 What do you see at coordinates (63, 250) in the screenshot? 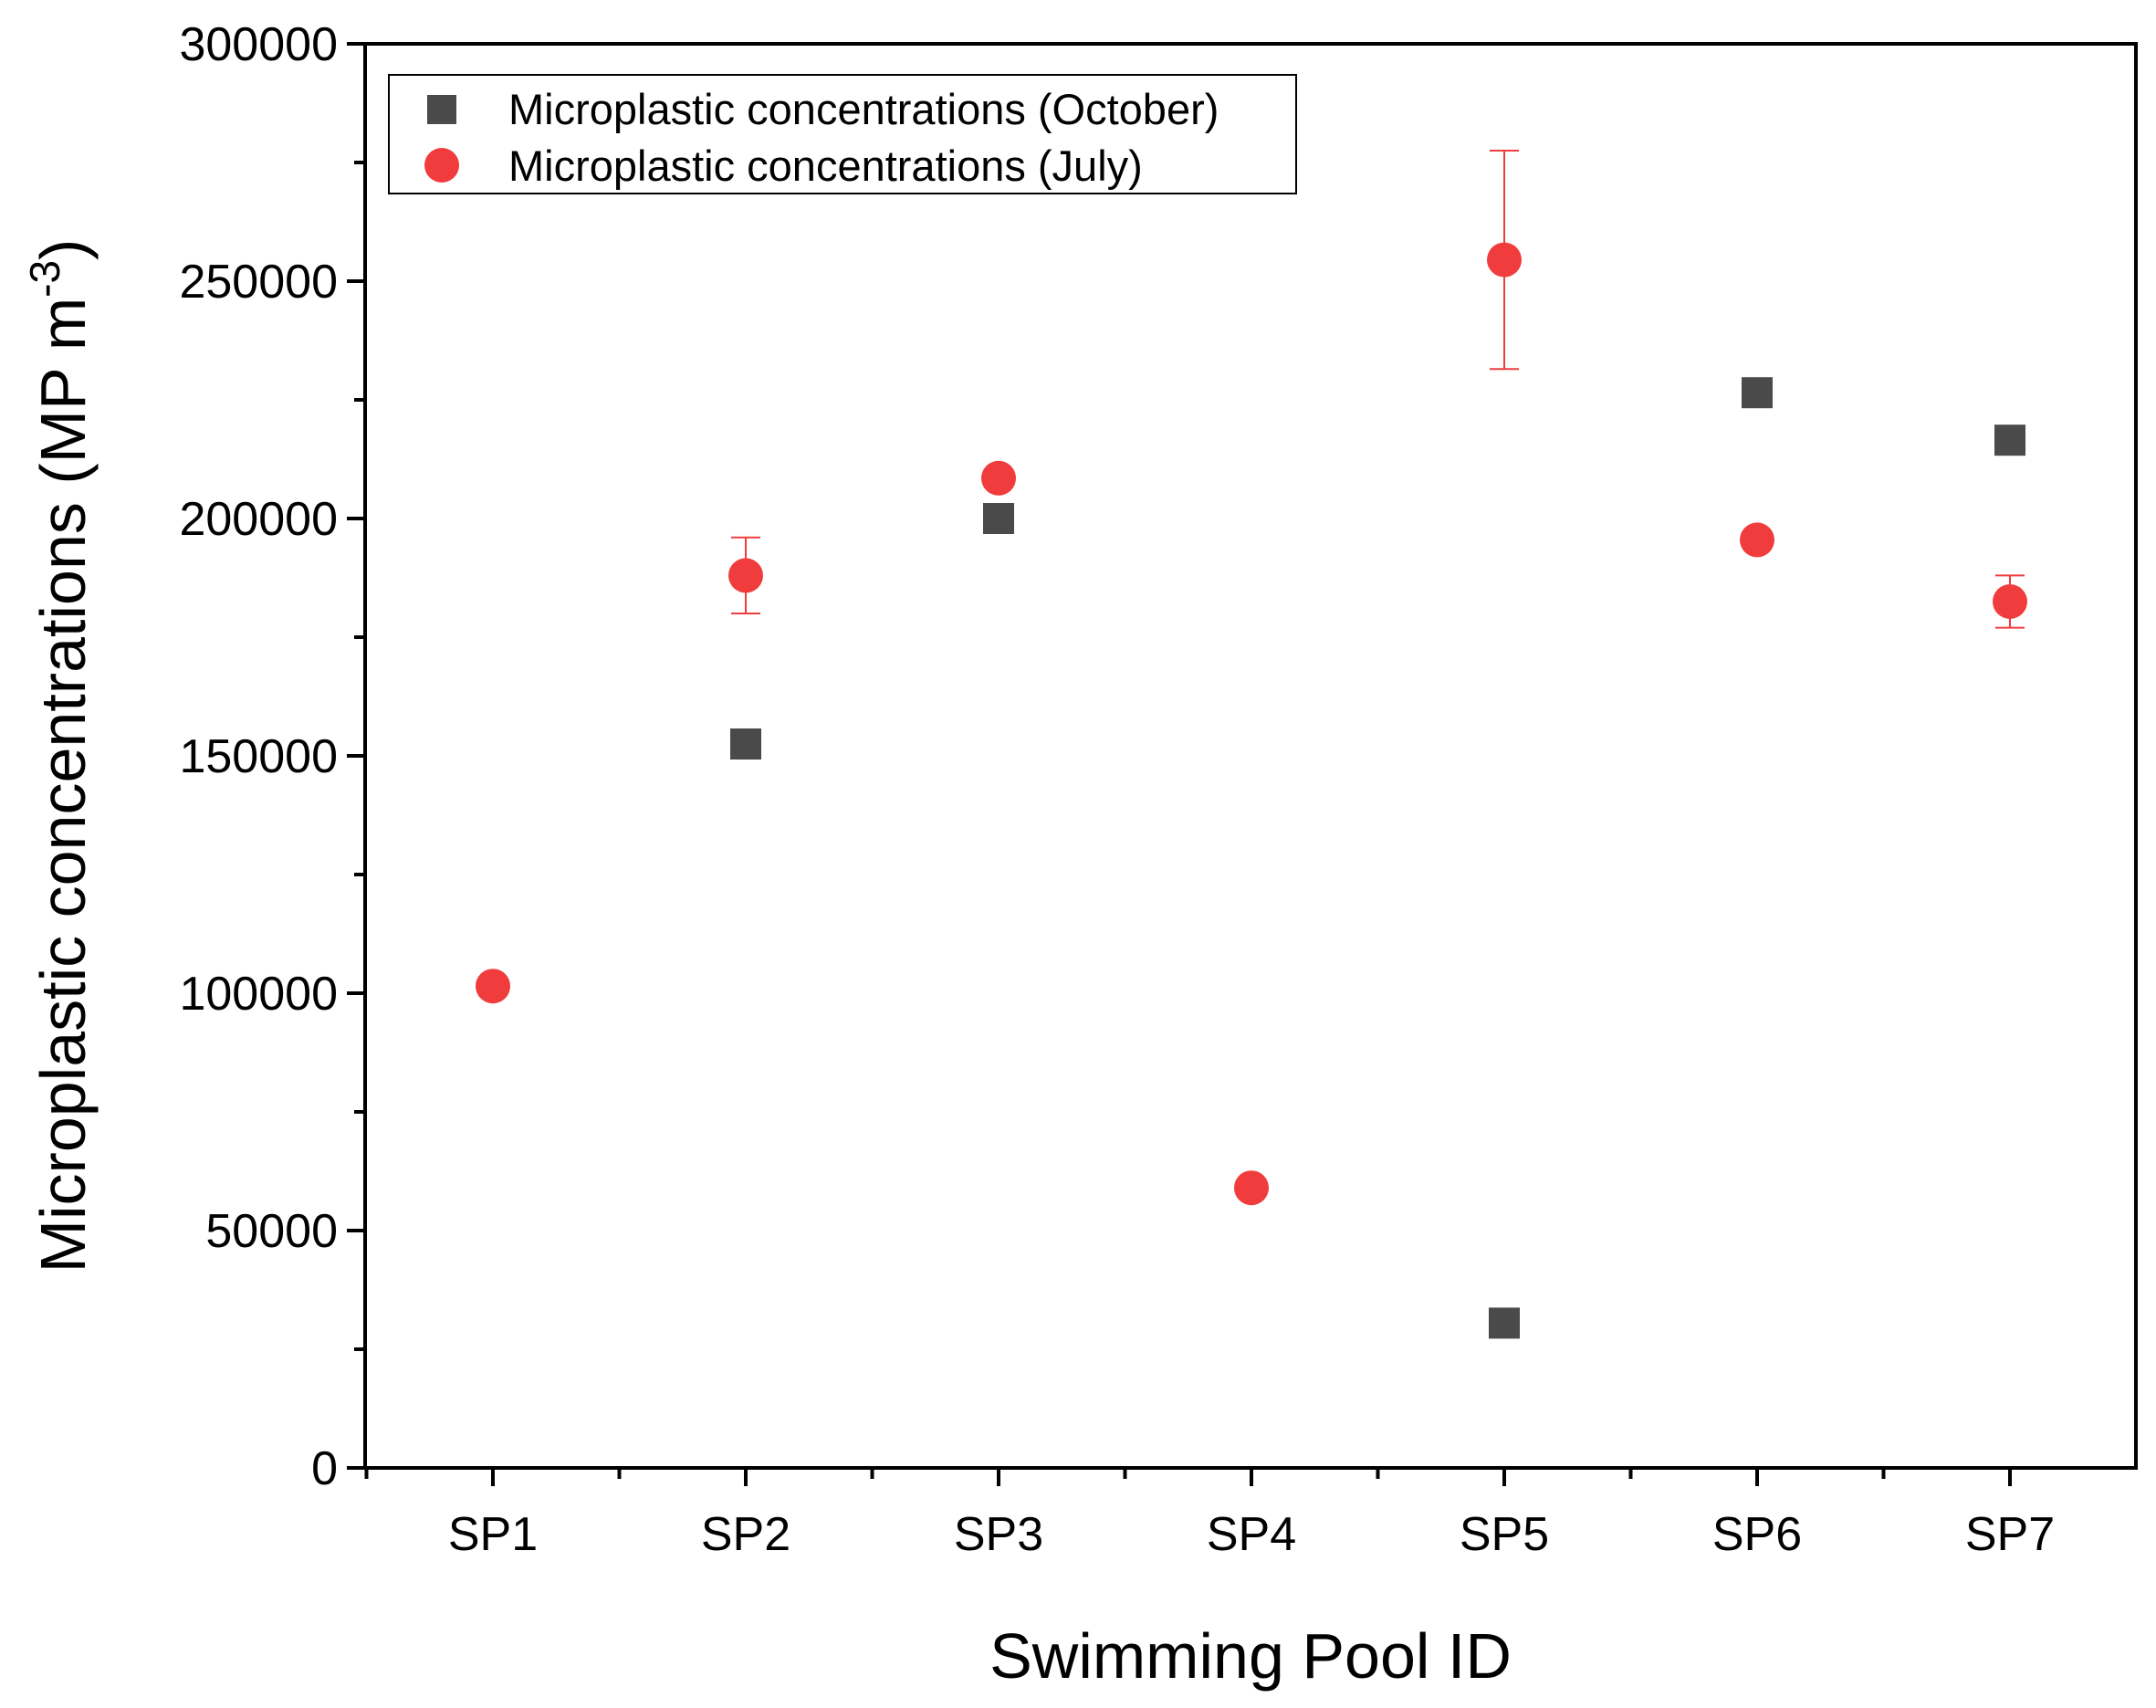
I see `y-axis-title-close: )` at bounding box center [63, 250].